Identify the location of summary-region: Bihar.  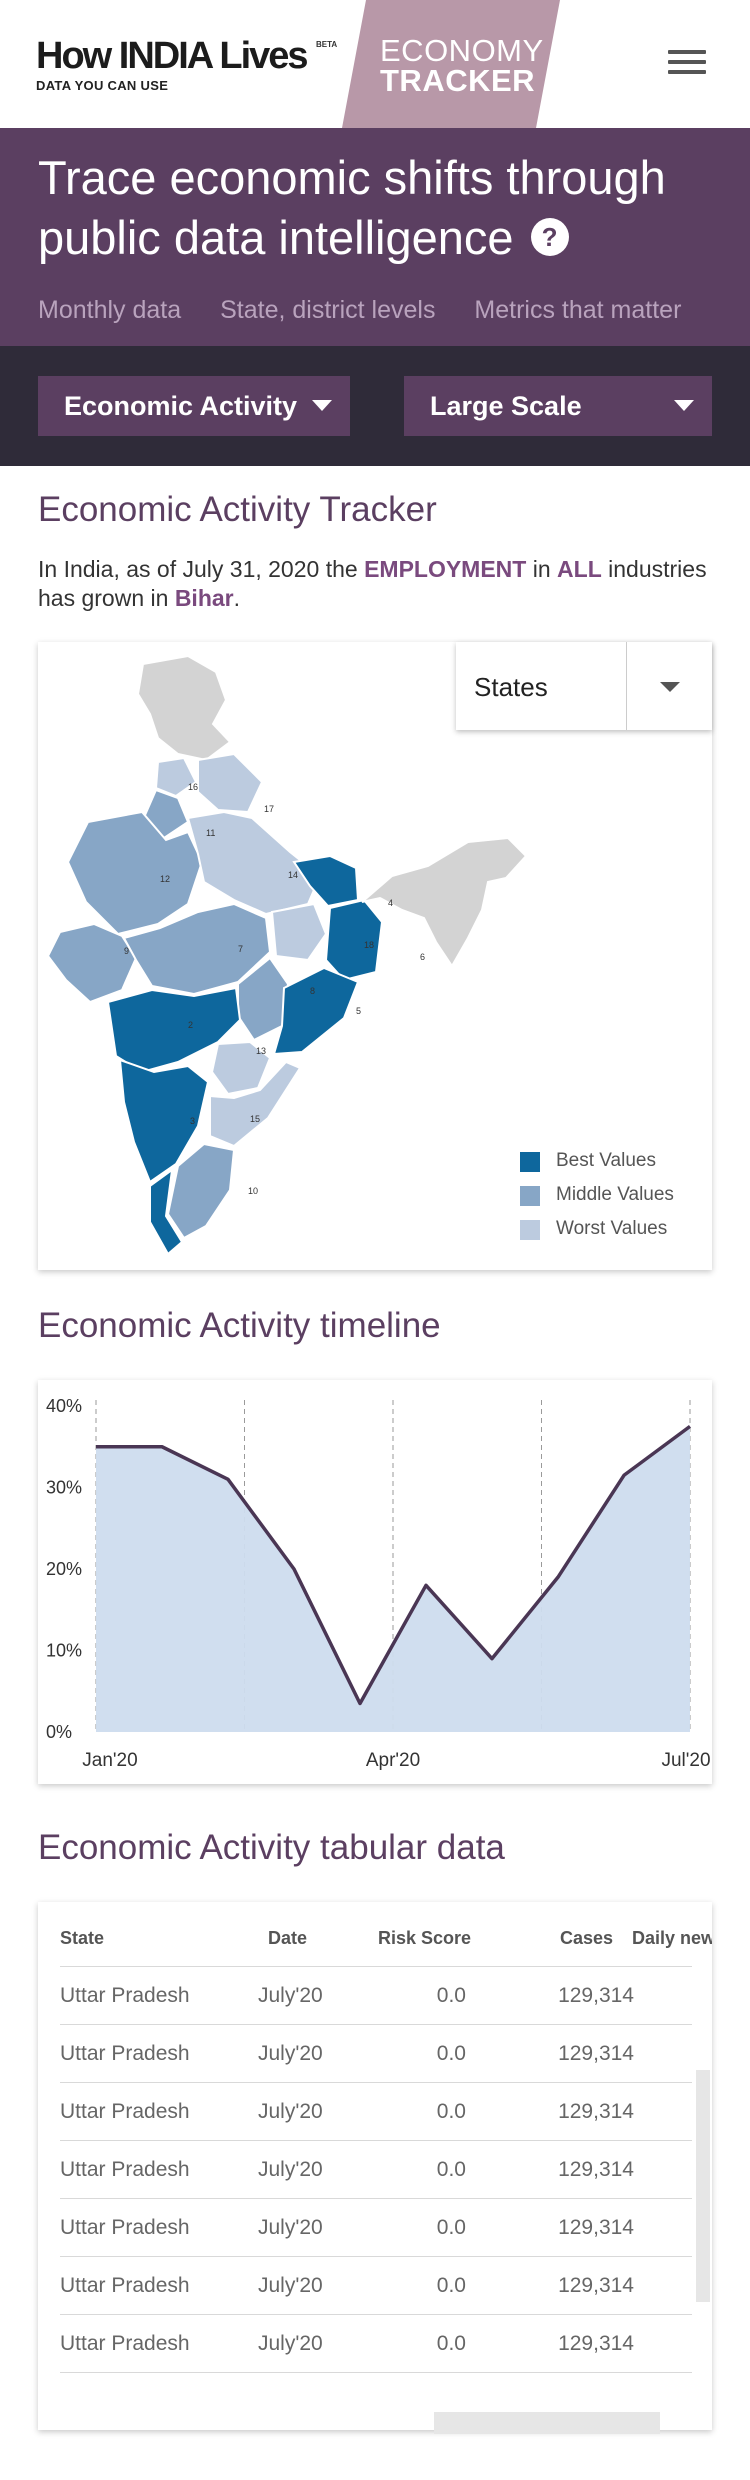
(204, 598).